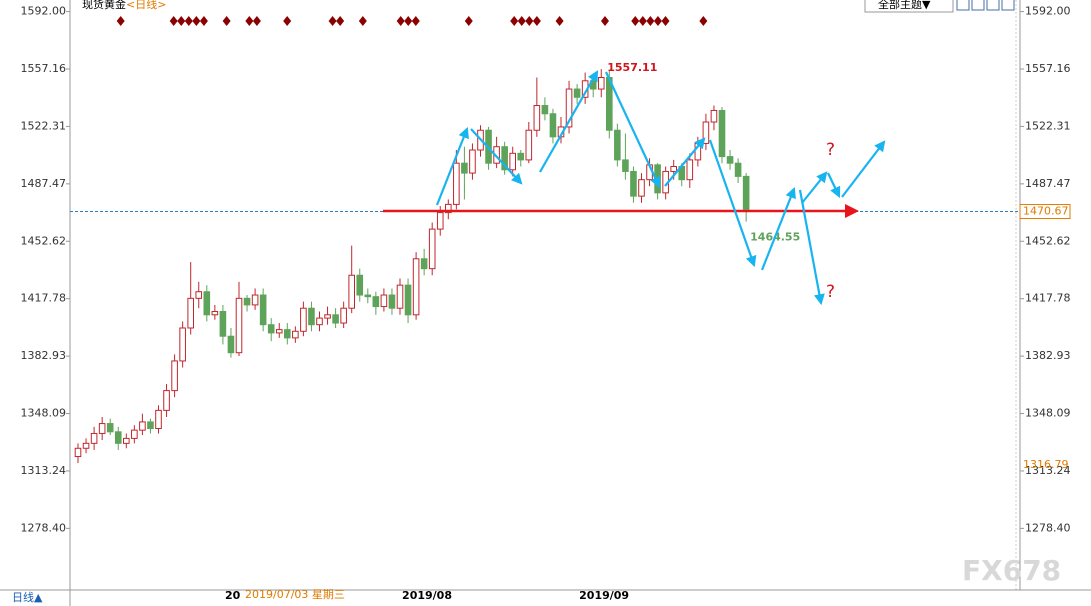  What do you see at coordinates (44, 68) in the screenshot?
I see `y-tick-label: 1557.16` at bounding box center [44, 68].